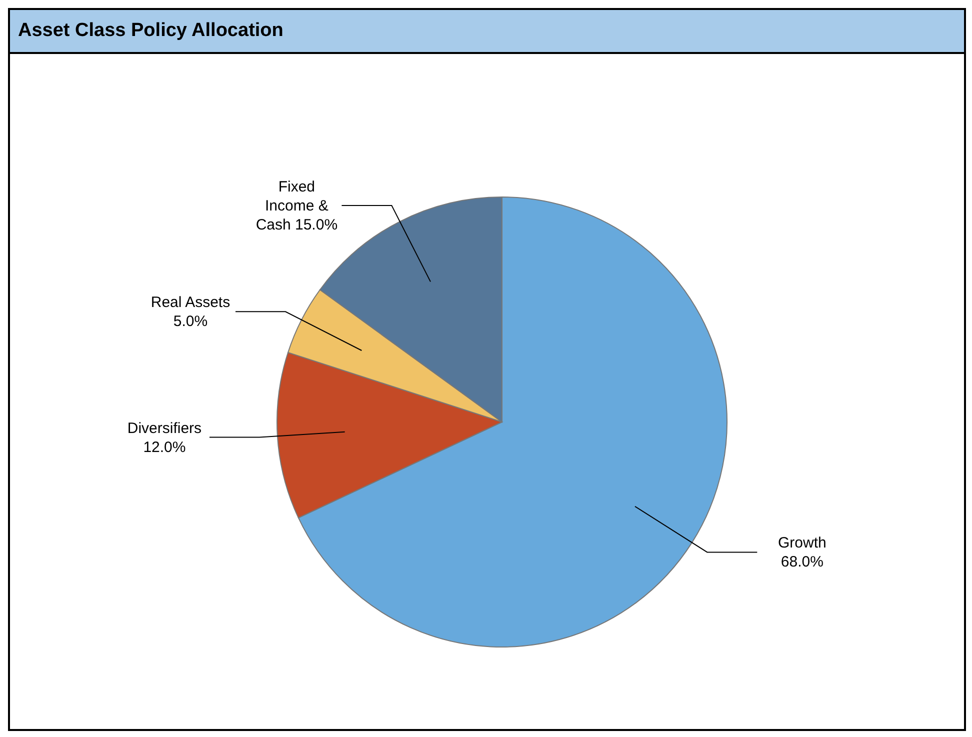 The width and height of the screenshot is (972, 737). I want to click on slice-label: Fixed Income & Cash 15.0%, so click(297, 206).